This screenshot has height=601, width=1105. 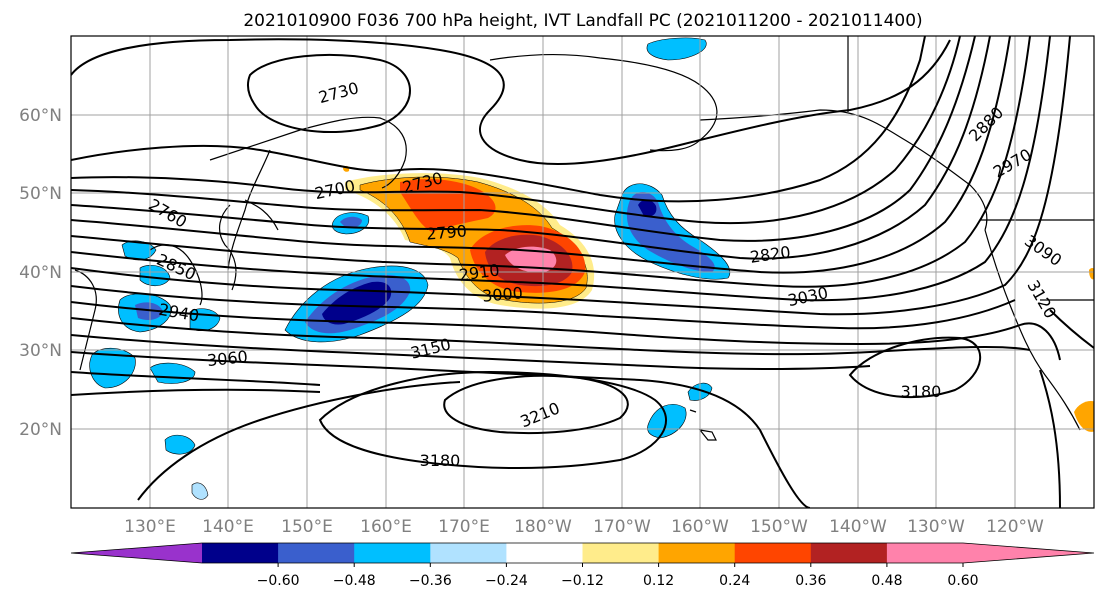 I want to click on lon-tick-label: 120°W, so click(x=1015, y=527).